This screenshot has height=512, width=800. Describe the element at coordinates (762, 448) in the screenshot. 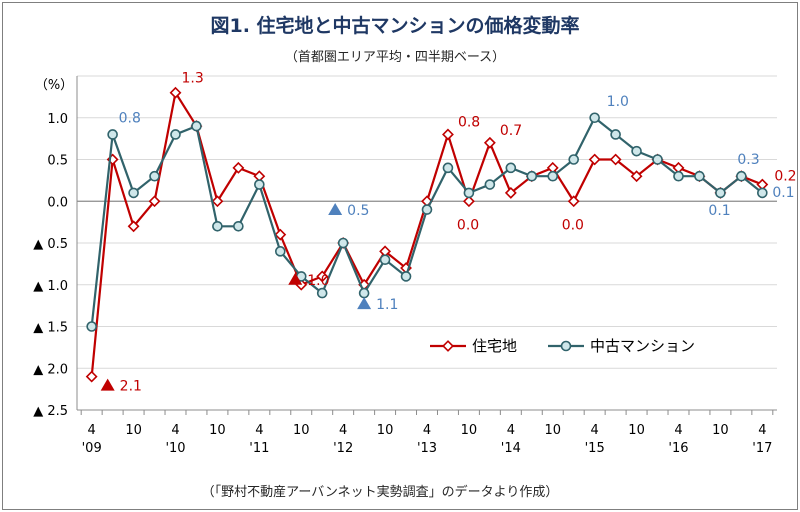

I see `x-year-label: '17` at that location.